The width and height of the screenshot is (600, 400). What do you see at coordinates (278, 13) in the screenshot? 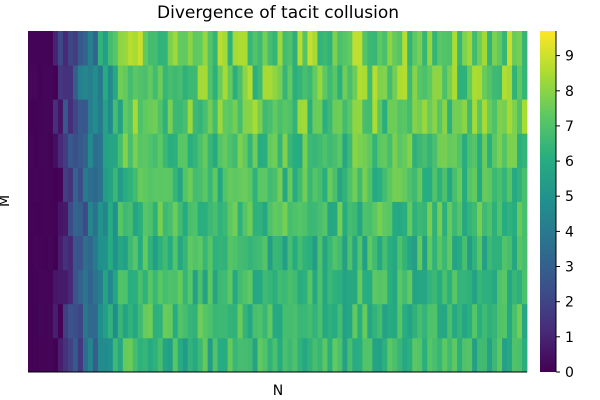
I see `chart-title: Divergence of tacit collusion` at bounding box center [278, 13].